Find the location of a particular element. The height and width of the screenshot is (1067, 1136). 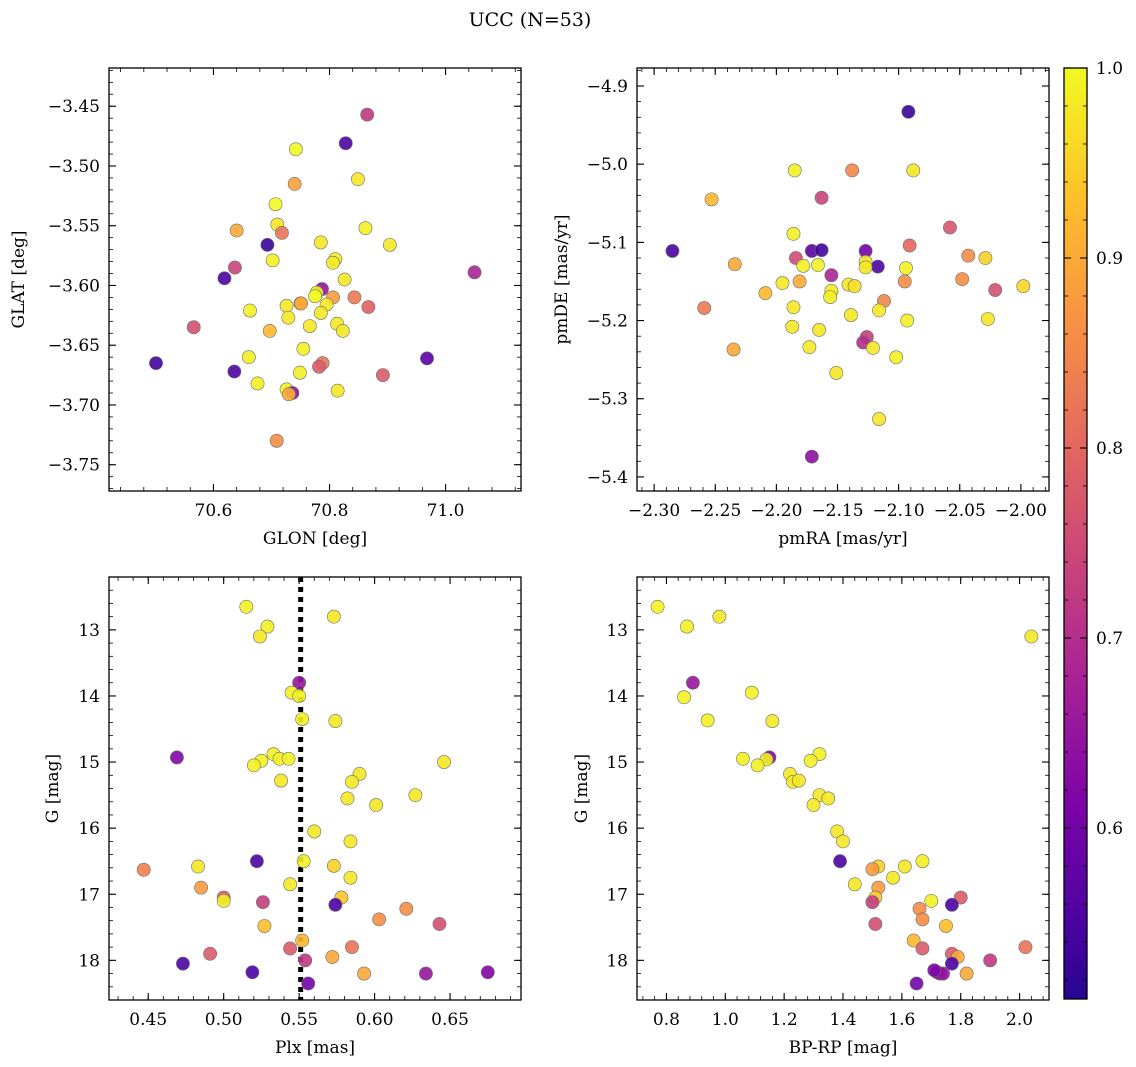

y-tick-label: −3.60 is located at coordinates (74, 286).